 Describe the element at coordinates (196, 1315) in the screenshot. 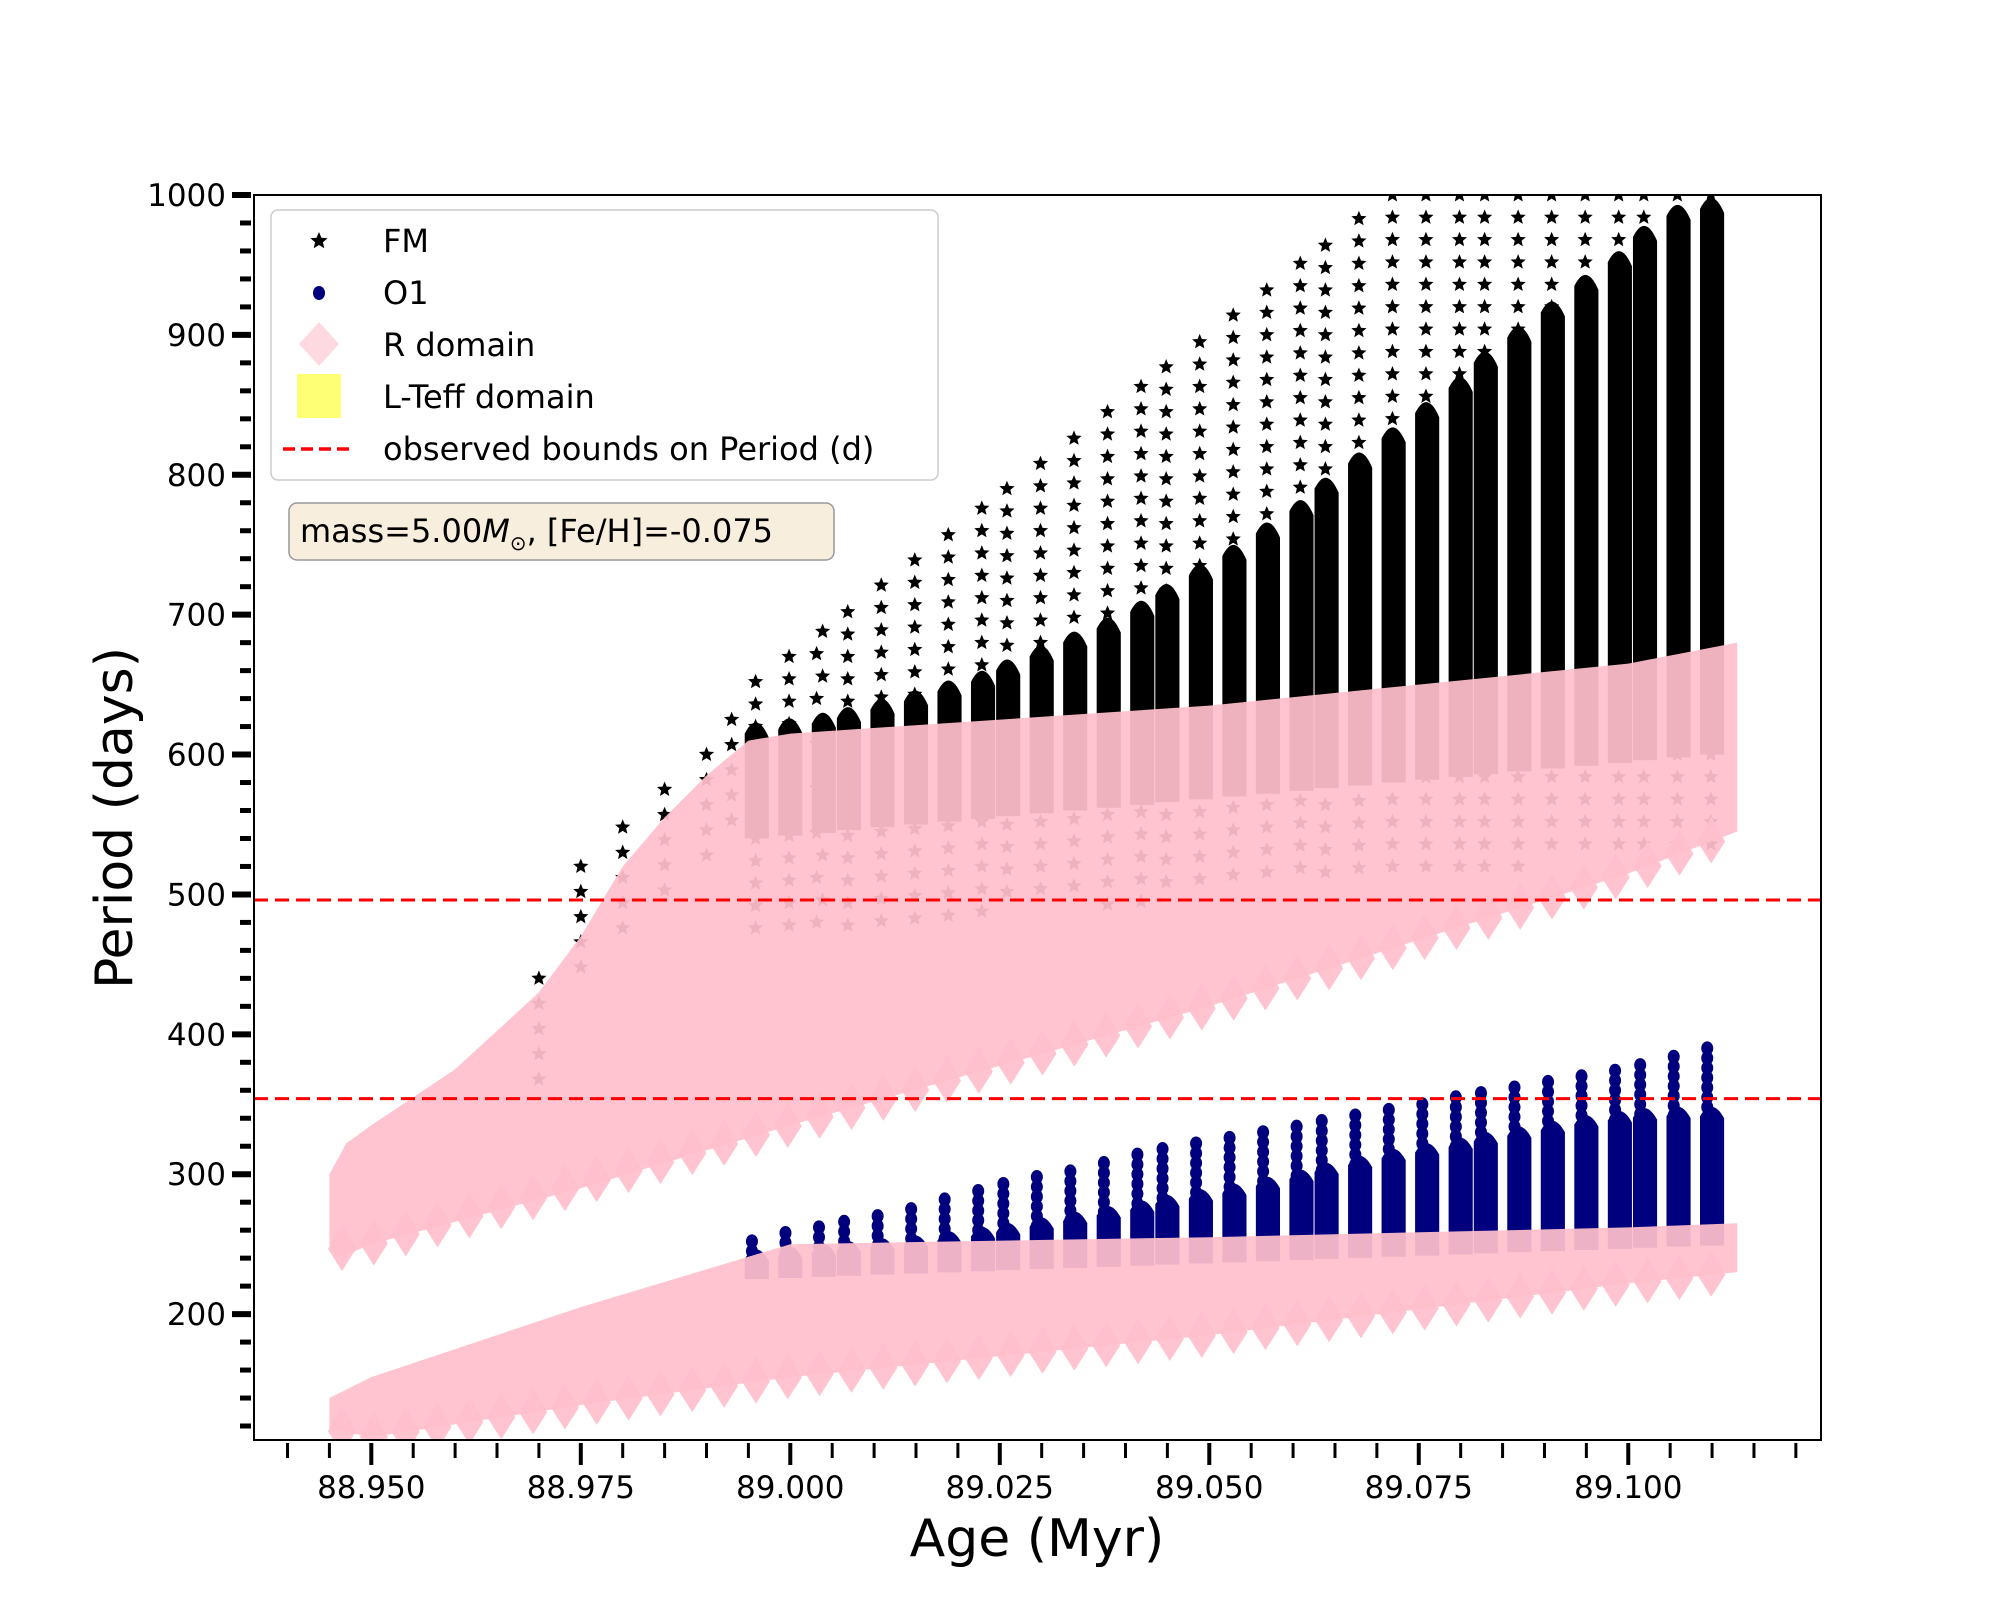

I see `y-tick-label: 200` at that location.